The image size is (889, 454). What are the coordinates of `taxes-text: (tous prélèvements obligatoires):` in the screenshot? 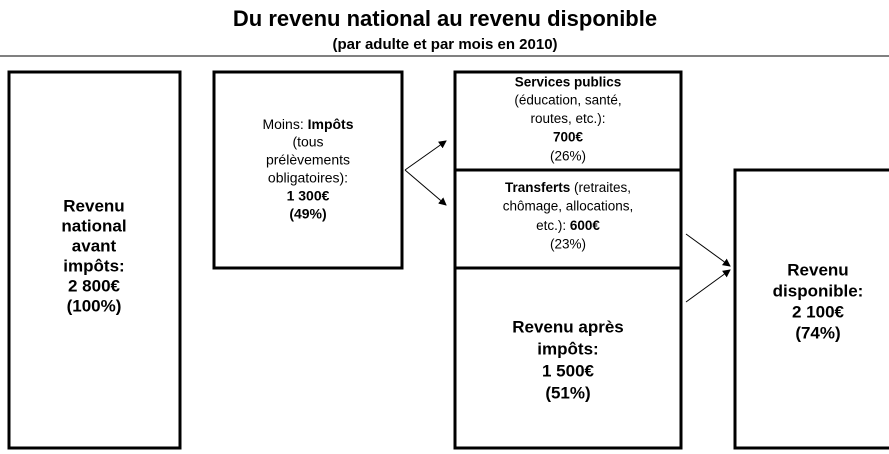 It's located at (308, 160).